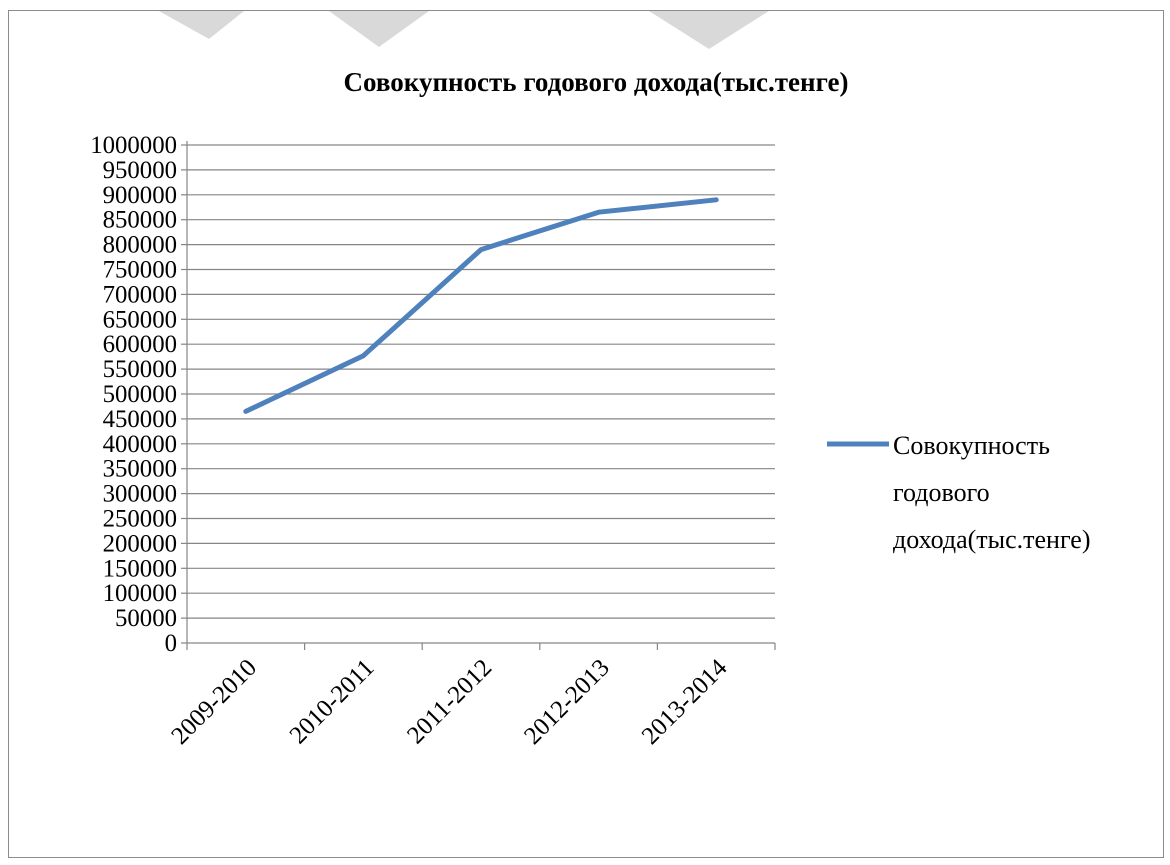 The image size is (1170, 865). Describe the element at coordinates (140, 220) in the screenshot. I see `y-tick-label: 850000` at that location.